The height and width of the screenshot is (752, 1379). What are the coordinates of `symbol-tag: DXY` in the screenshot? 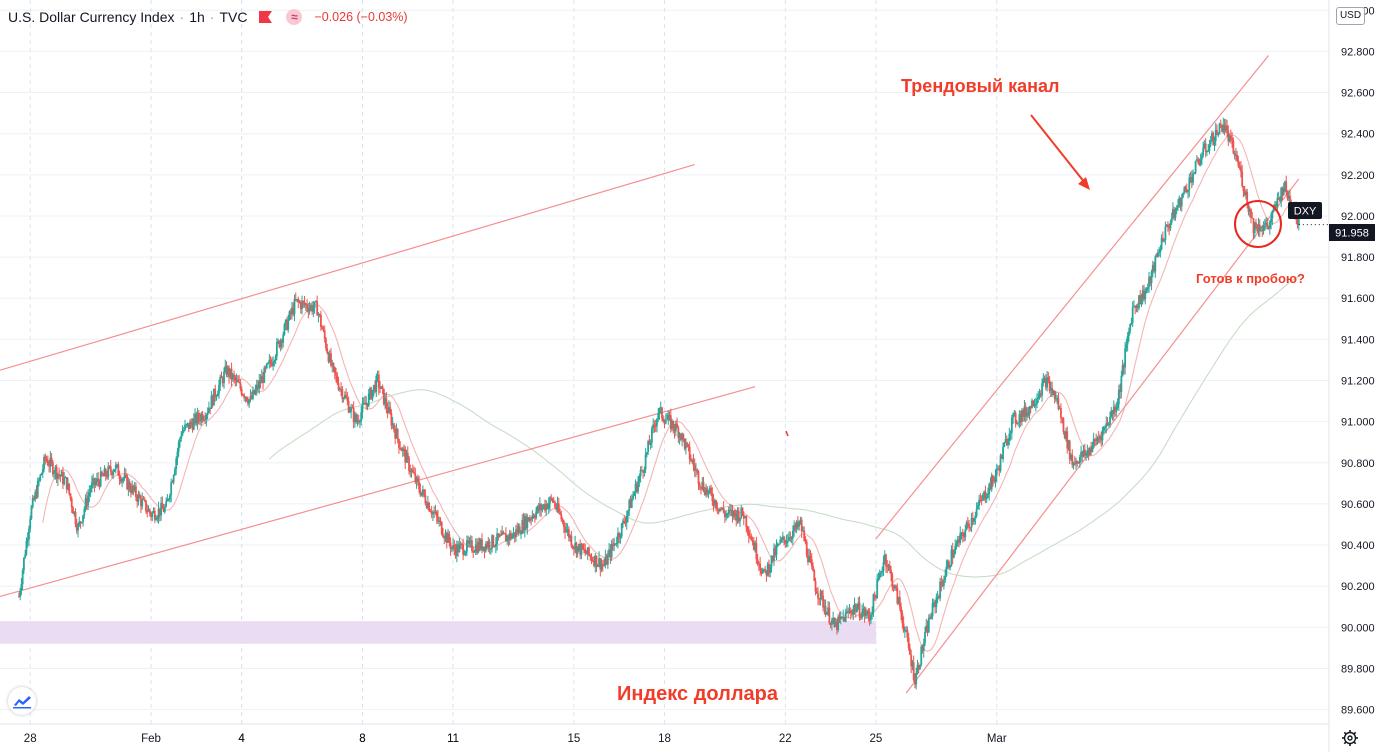 It's located at (1305, 210).